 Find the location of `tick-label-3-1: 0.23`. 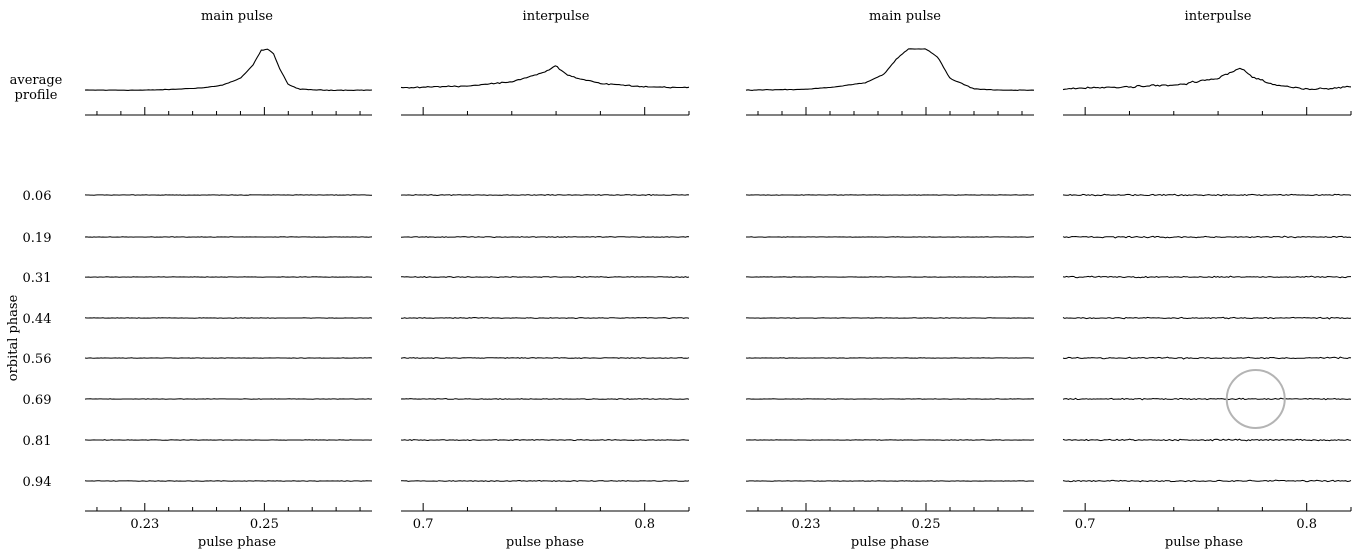

tick-label-3-1: 0.23 is located at coordinates (806, 524).